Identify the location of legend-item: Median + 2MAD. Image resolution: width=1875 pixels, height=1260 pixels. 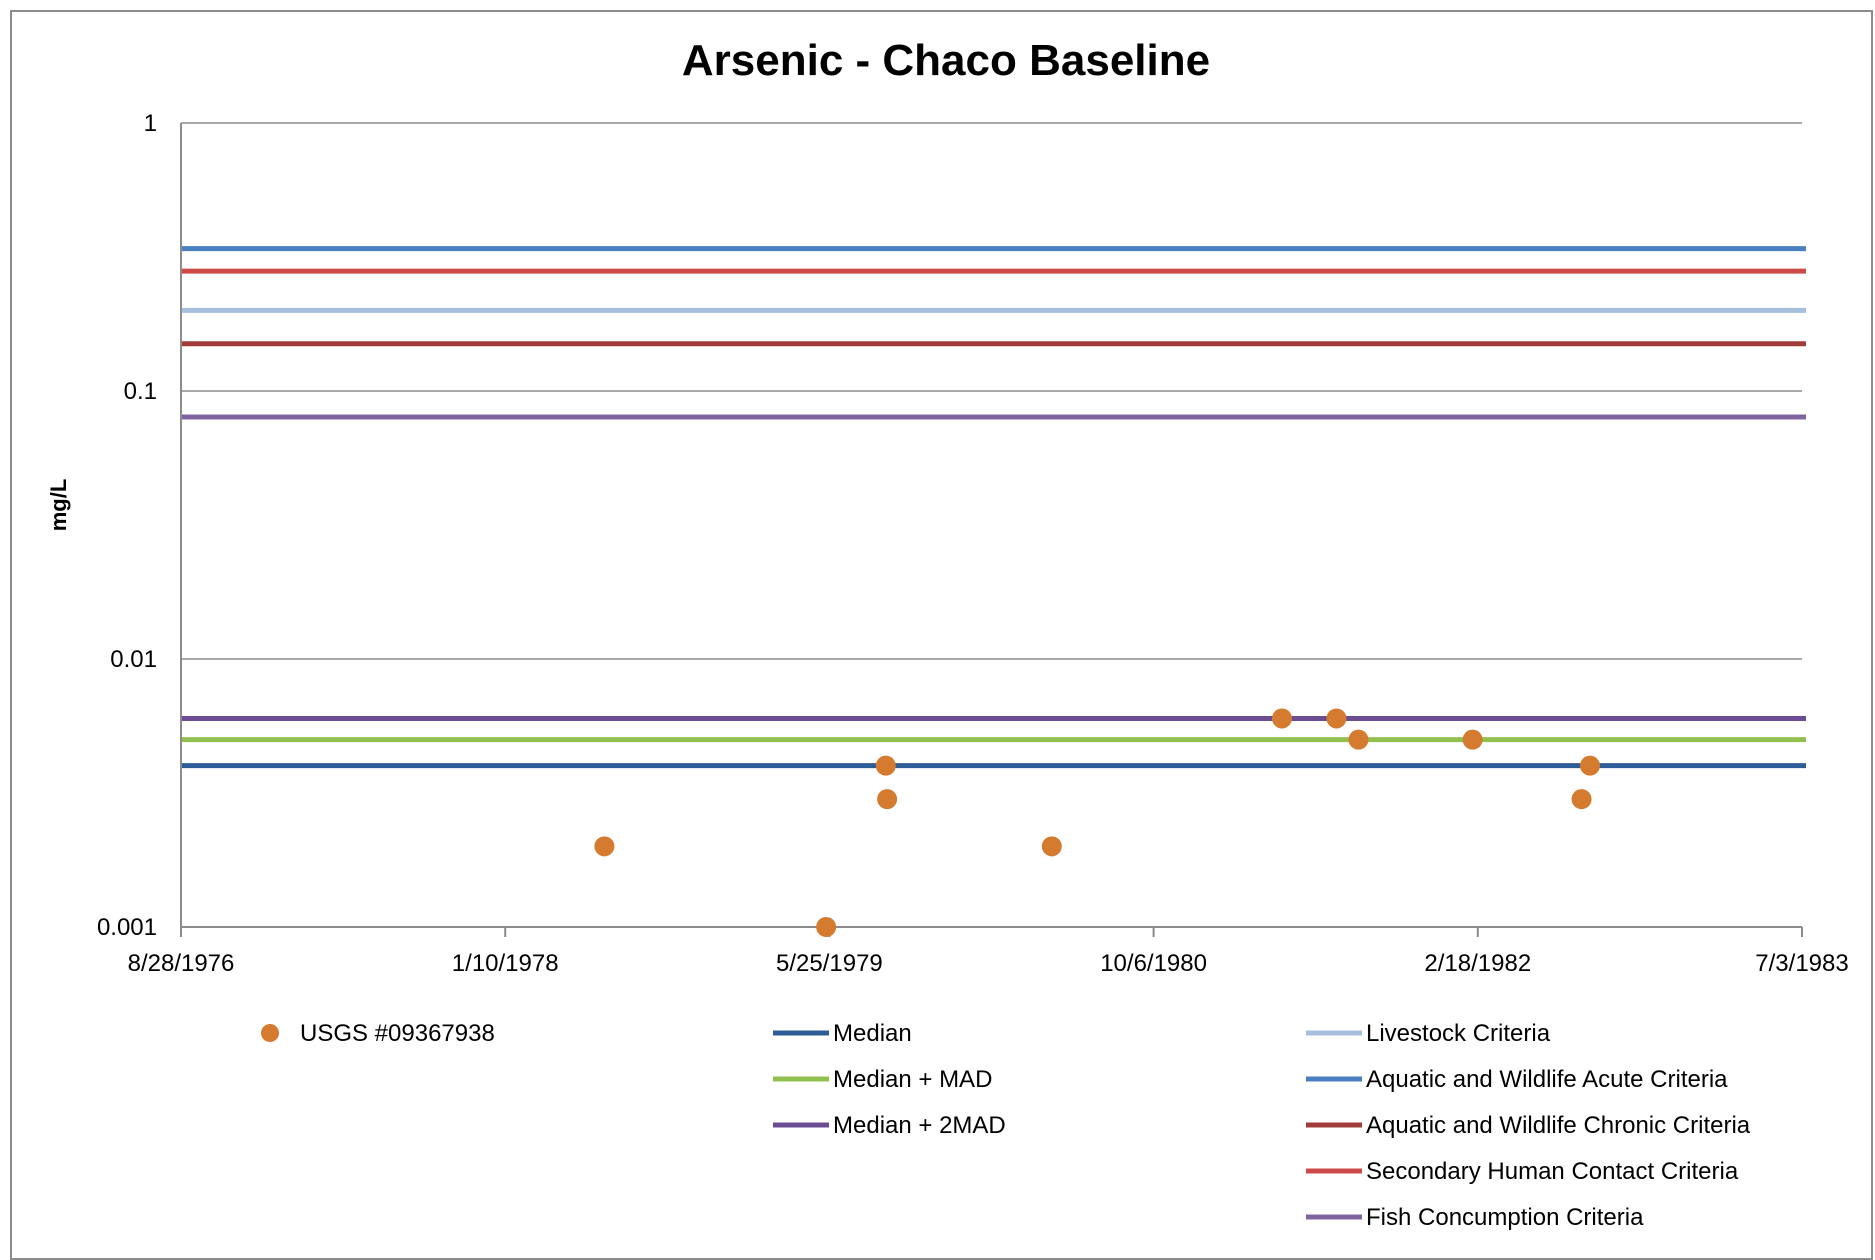
(889, 1125).